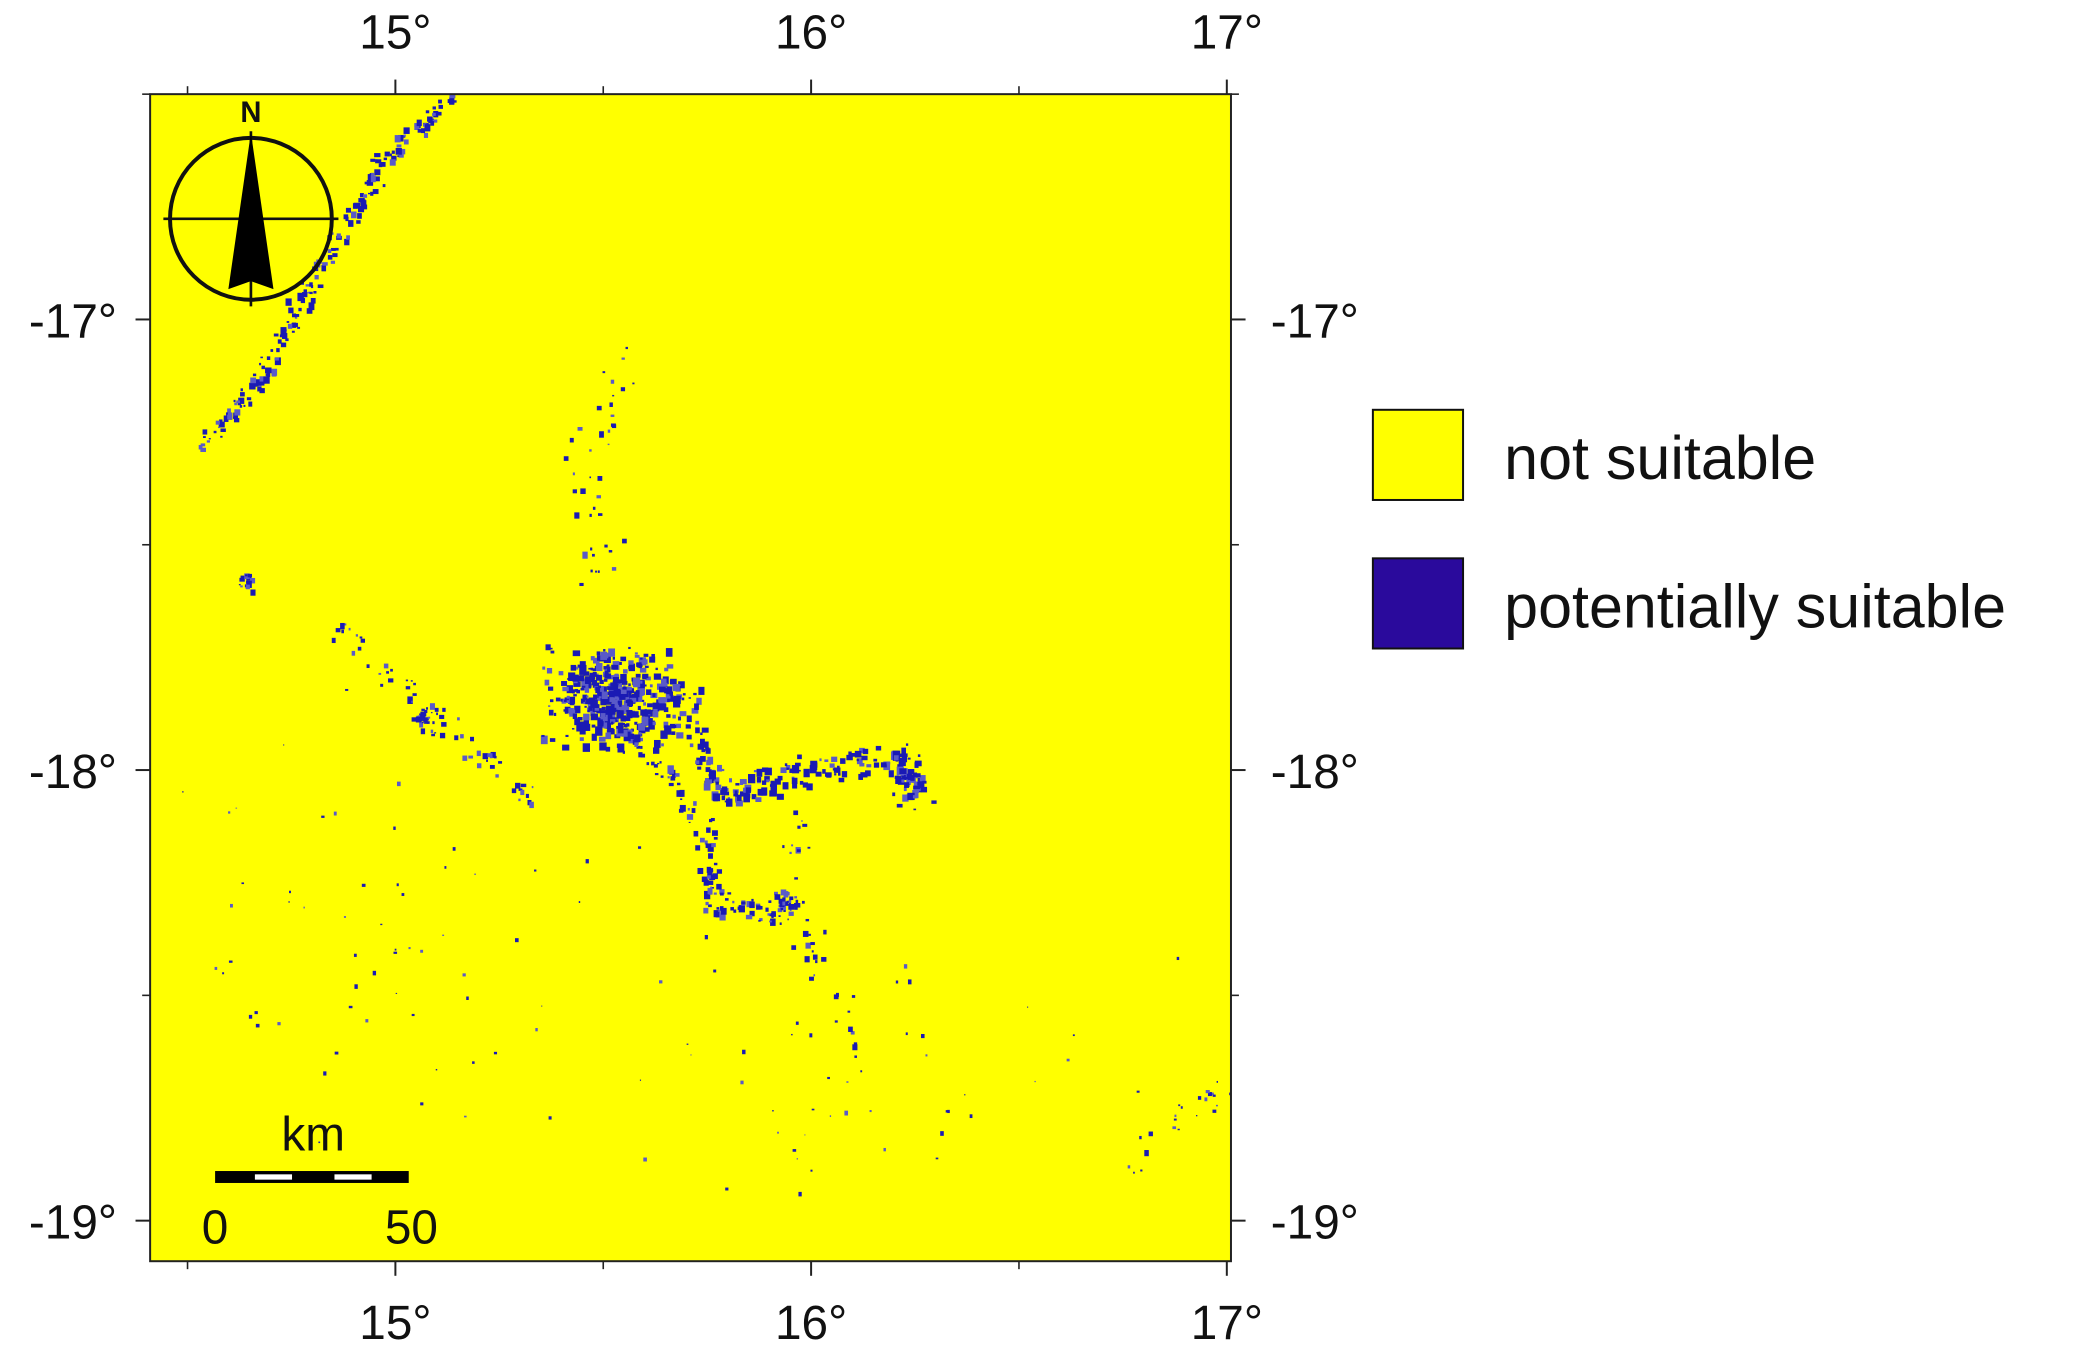 The image size is (2080, 1362). What do you see at coordinates (1660, 458) in the screenshot?
I see `legend-label: not suitable` at bounding box center [1660, 458].